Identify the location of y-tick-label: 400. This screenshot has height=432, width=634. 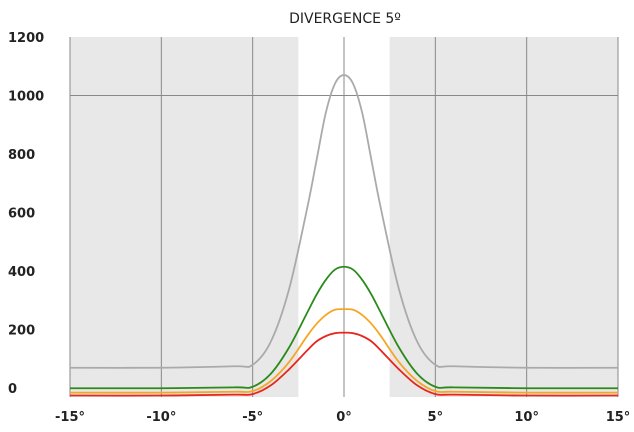
(21, 272).